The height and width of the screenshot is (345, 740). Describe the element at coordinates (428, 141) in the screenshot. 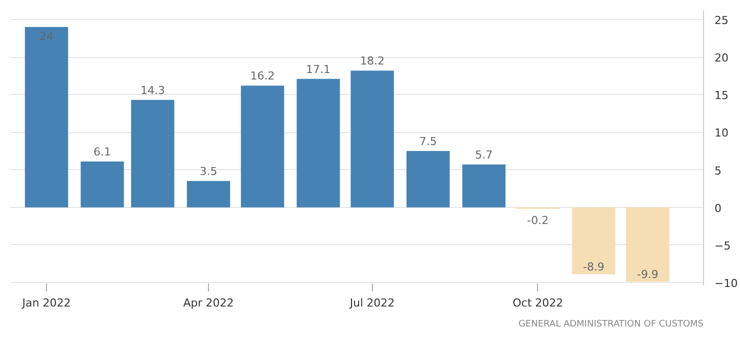

I see `data-label: 7.5` at that location.